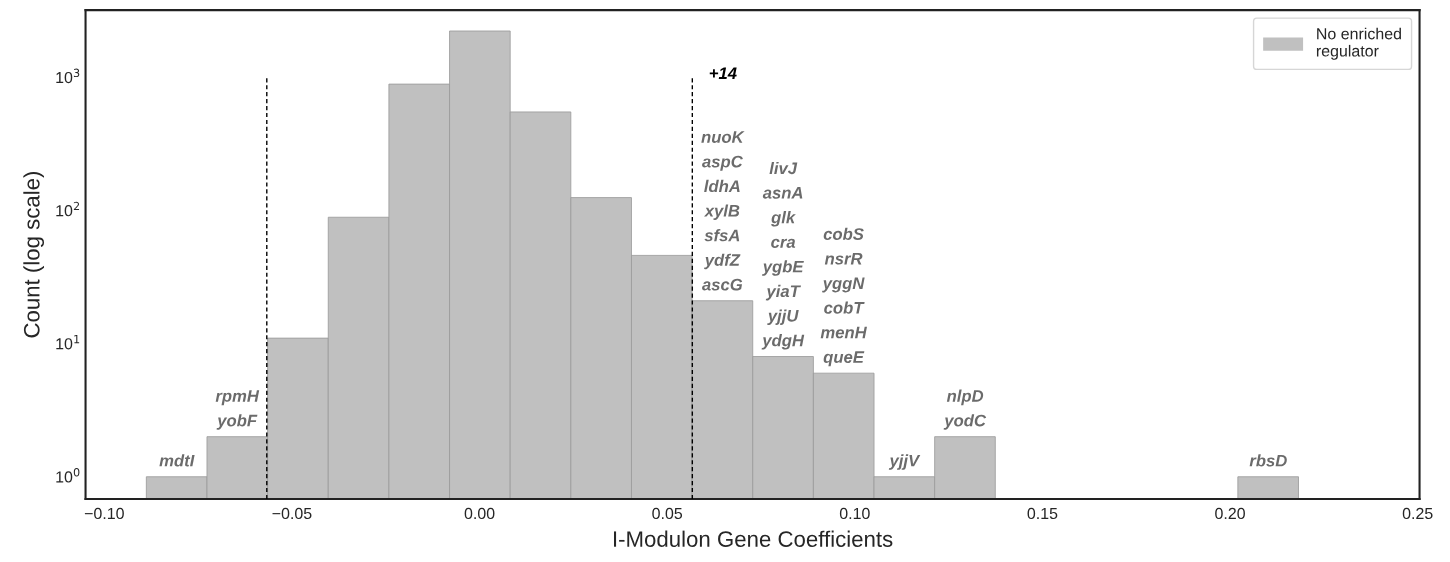 The image size is (1450, 562). I want to click on x-tick-label: 0.00, so click(479, 513).